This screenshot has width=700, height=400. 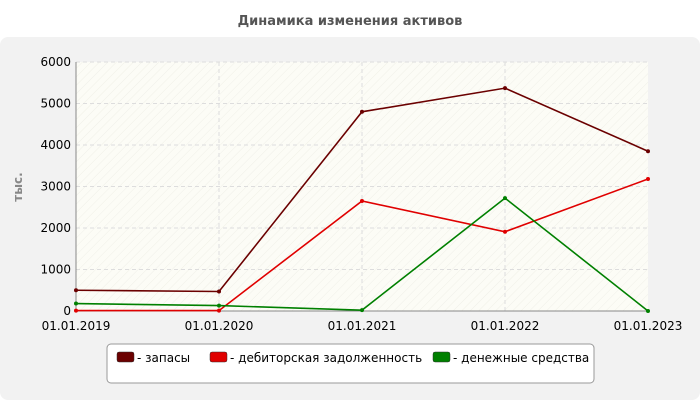 What do you see at coordinates (648, 326) in the screenshot?
I see `x-tick-label: 01.01.2023` at bounding box center [648, 326].